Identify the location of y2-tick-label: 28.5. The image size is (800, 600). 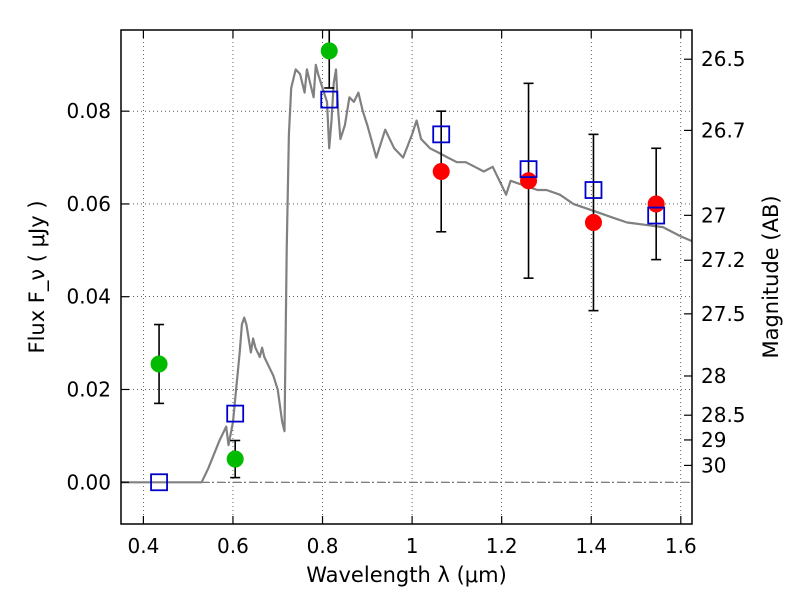
(723, 415).